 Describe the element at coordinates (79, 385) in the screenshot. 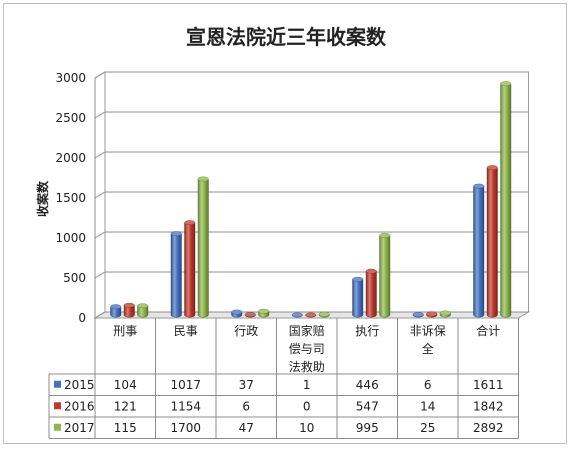

I see `legend-label: 2015` at that location.